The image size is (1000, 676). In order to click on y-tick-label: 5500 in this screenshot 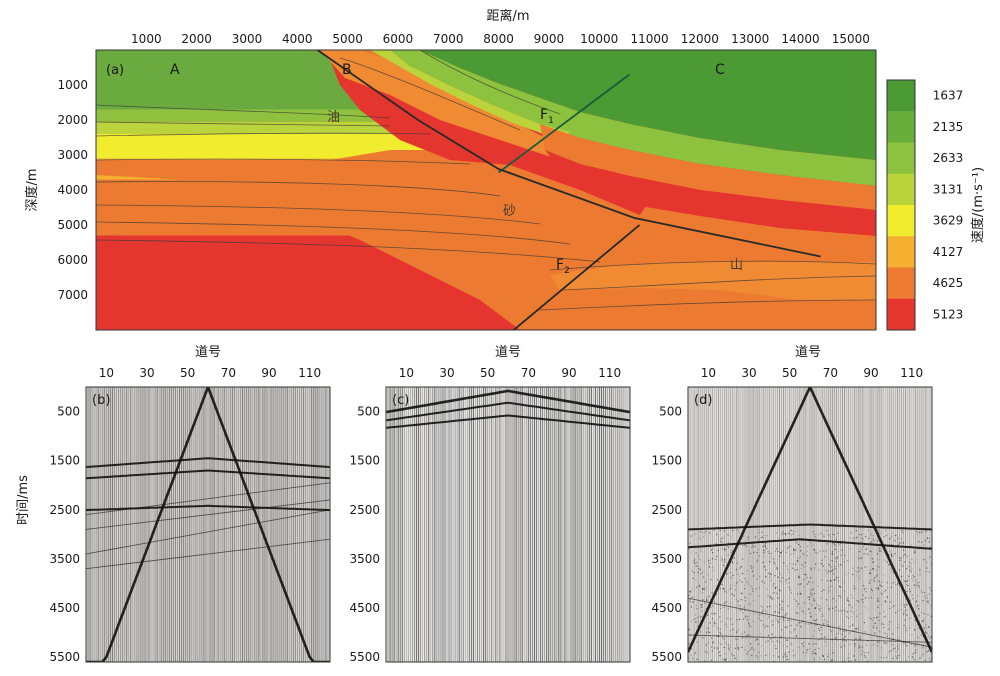, I will do `click(64, 657)`.